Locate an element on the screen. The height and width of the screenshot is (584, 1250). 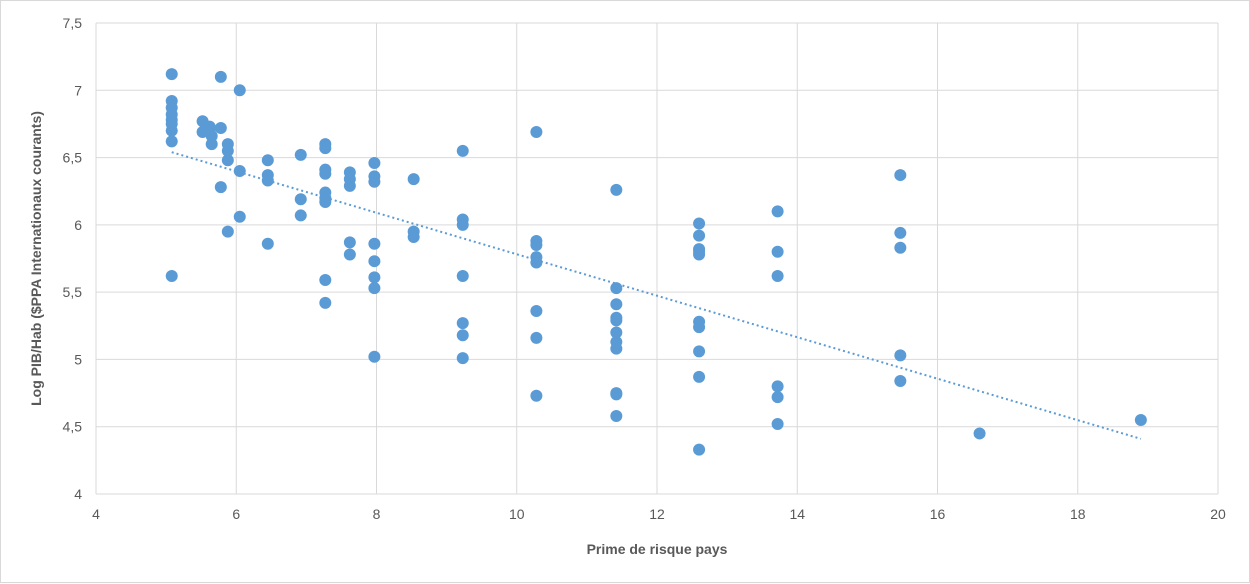
x-tick-label: 12 is located at coordinates (657, 514).